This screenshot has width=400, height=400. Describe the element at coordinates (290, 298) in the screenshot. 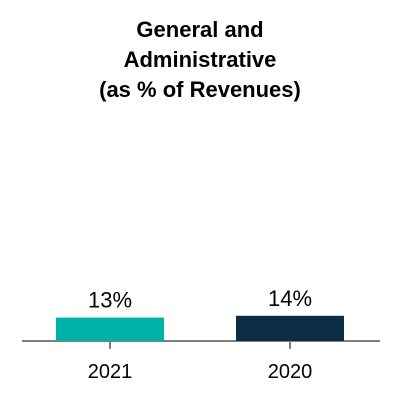

I see `data-label-2020: 14%` at that location.